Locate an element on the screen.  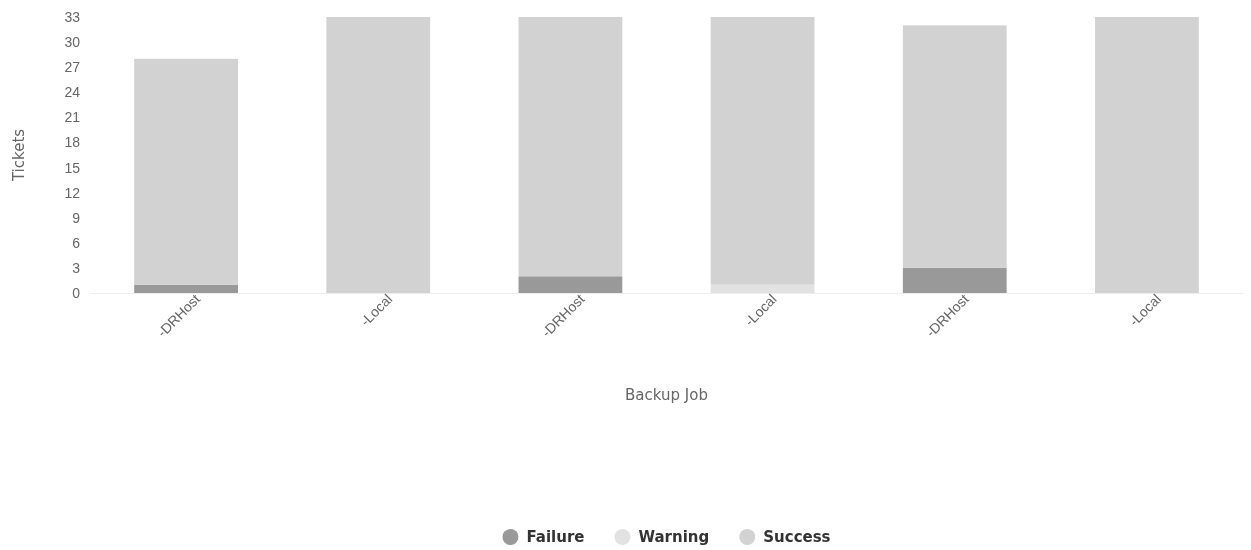
legend-label: Success is located at coordinates (797, 537).